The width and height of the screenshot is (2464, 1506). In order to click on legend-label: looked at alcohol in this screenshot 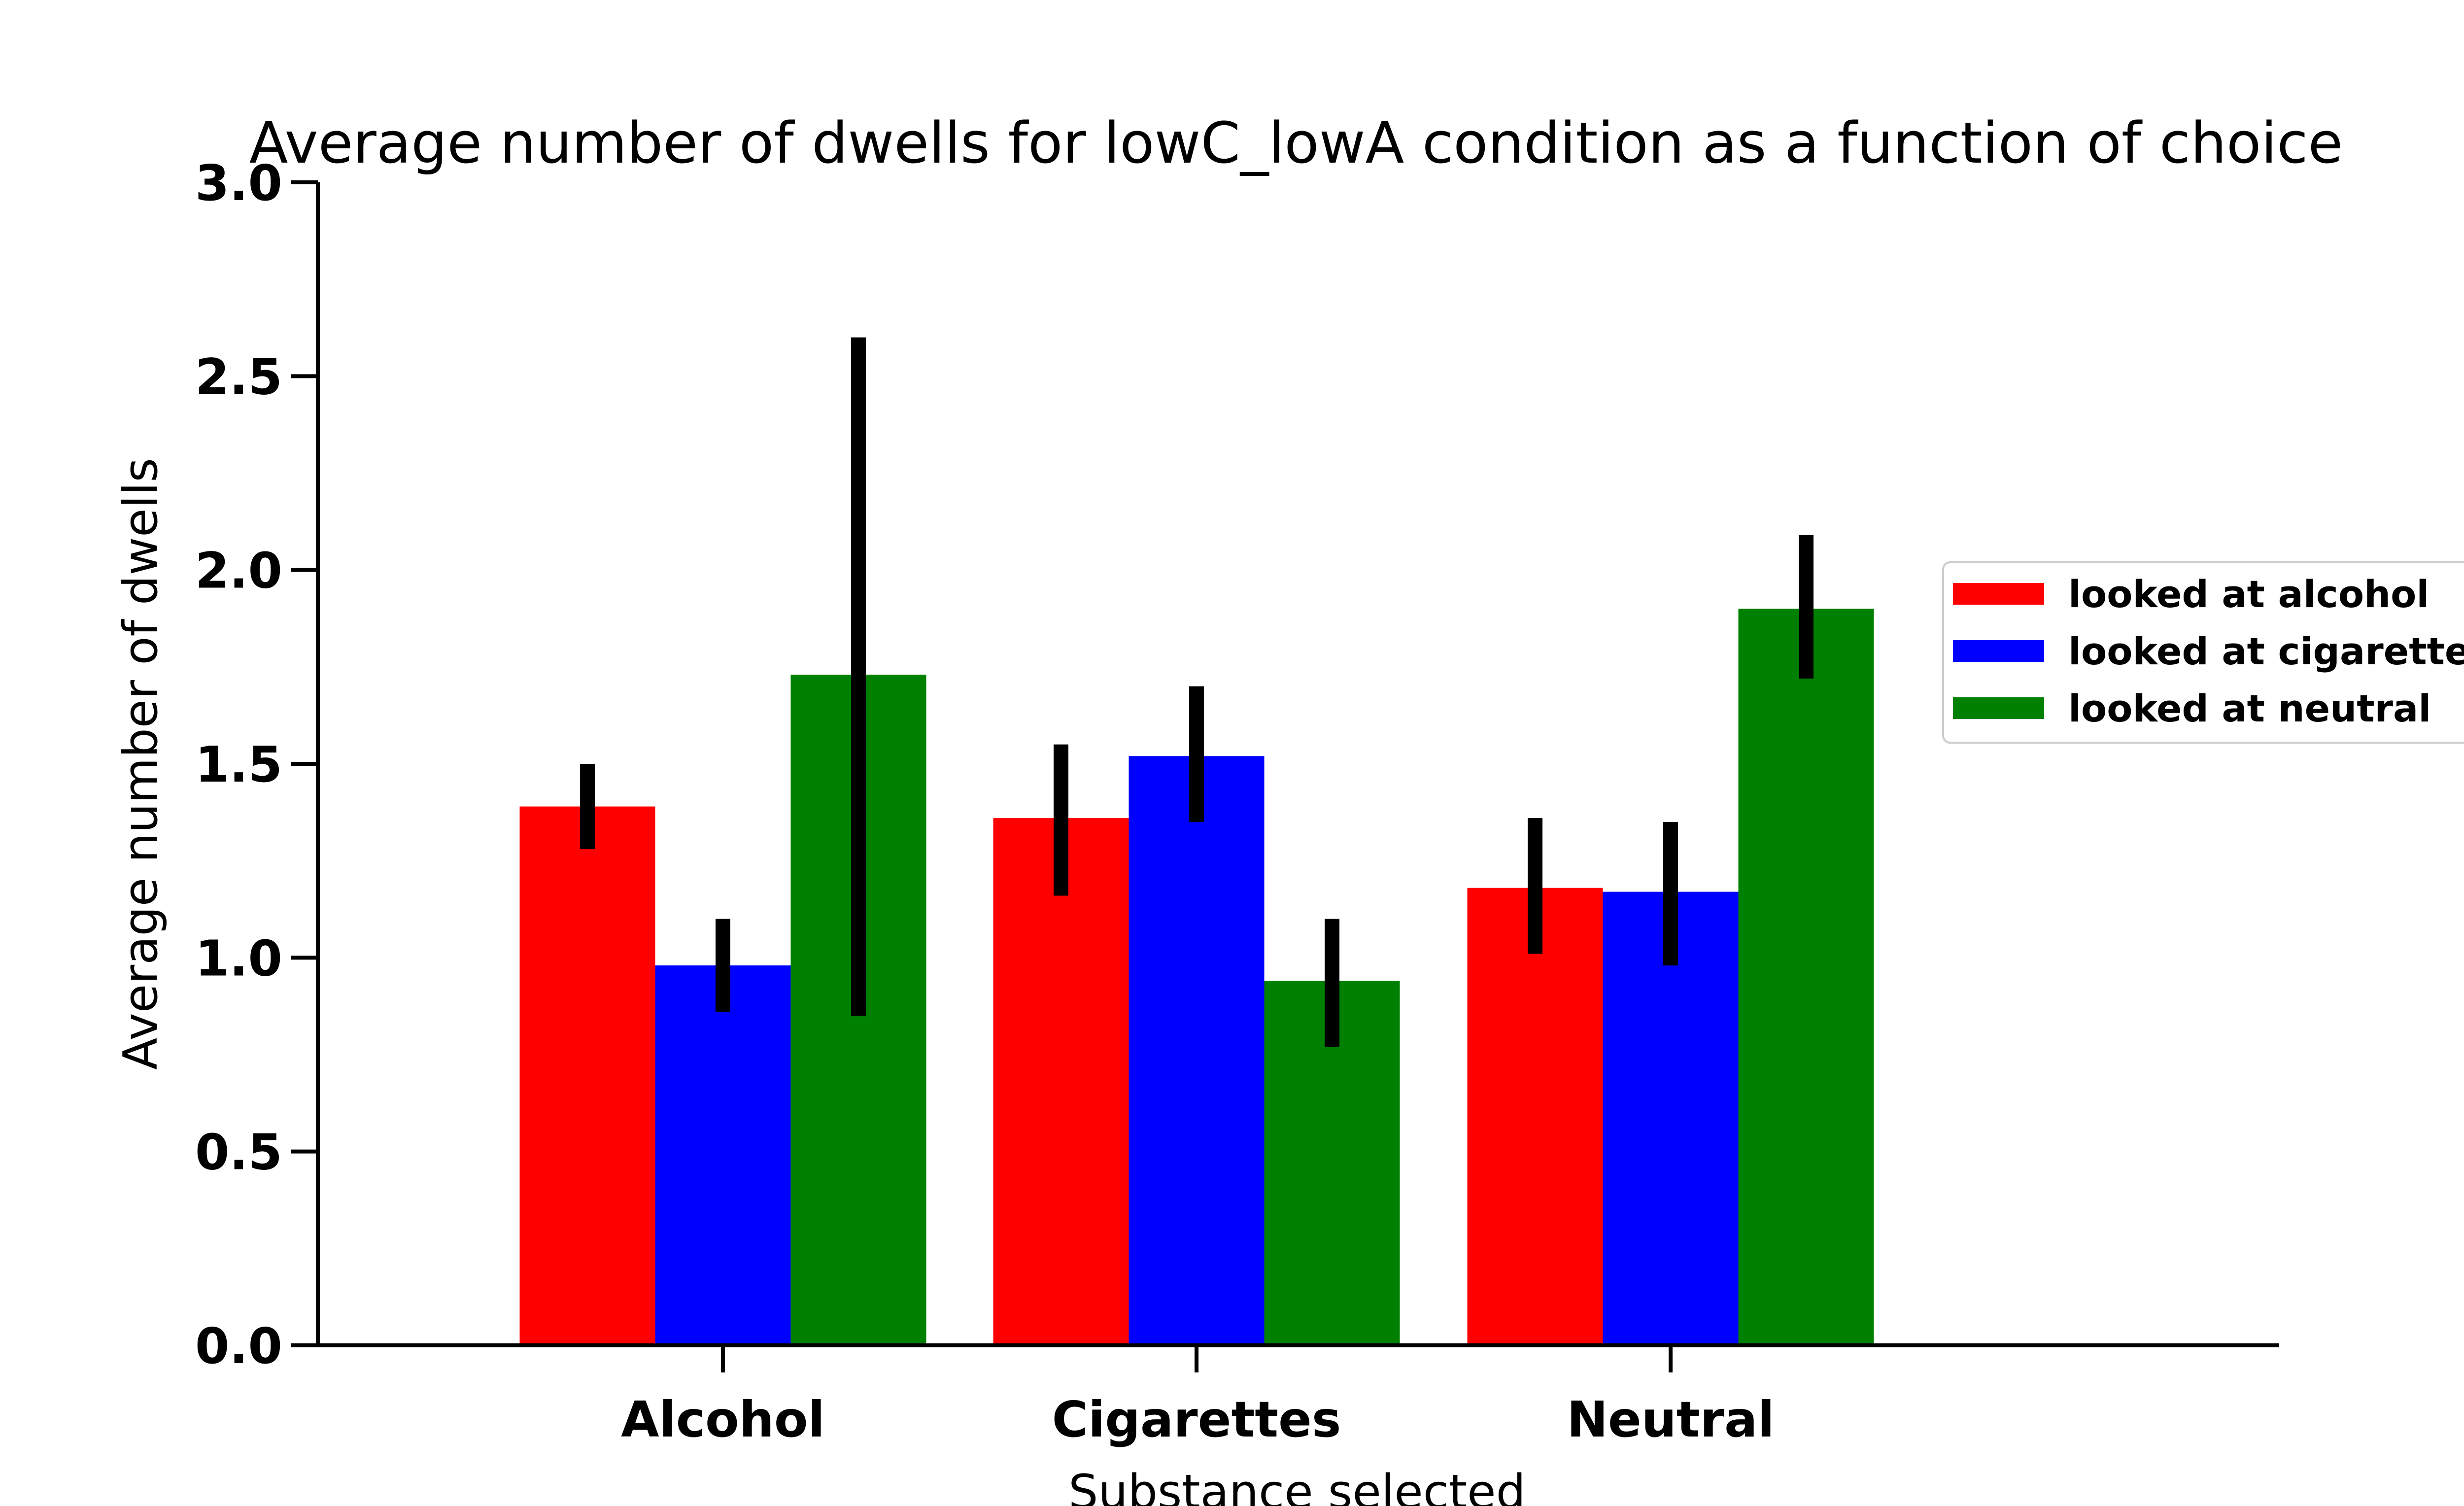, I will do `click(2248, 594)`.